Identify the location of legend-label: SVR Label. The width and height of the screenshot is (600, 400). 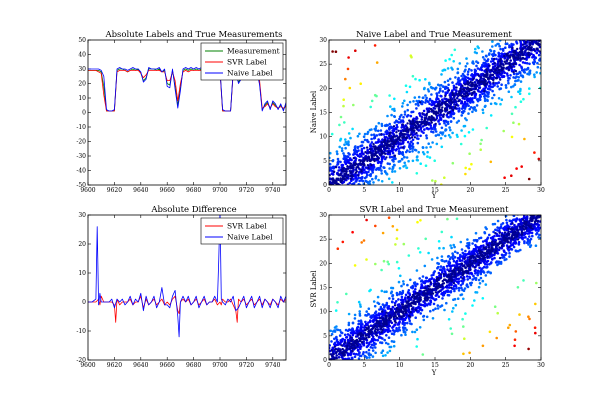
(247, 62).